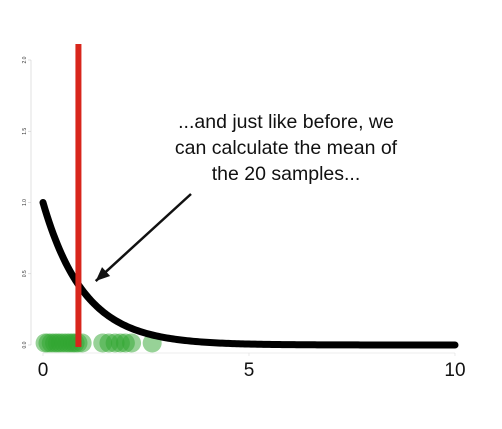 This screenshot has height=429, width=502. I want to click on y-axis: 0.0 0.5 1.0 1.5 2.0, so click(27, 202).